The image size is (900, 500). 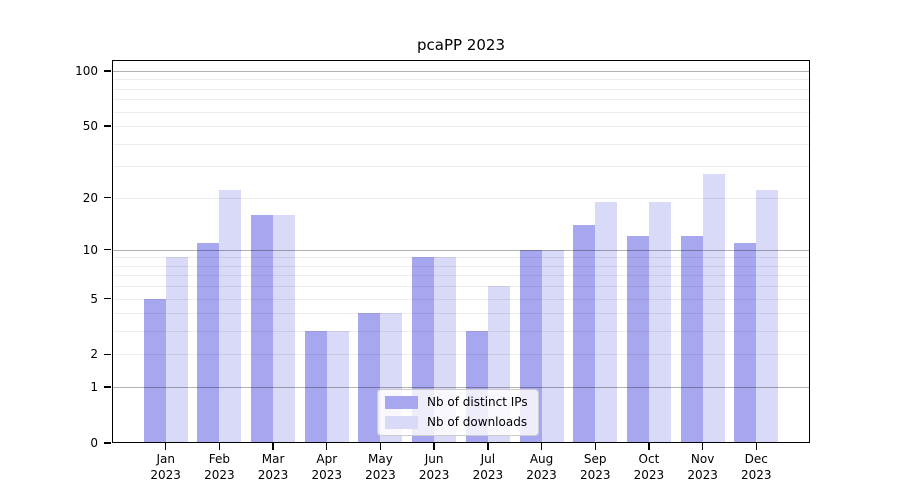 I want to click on y-tick-label-20: 20, so click(x=90, y=197).